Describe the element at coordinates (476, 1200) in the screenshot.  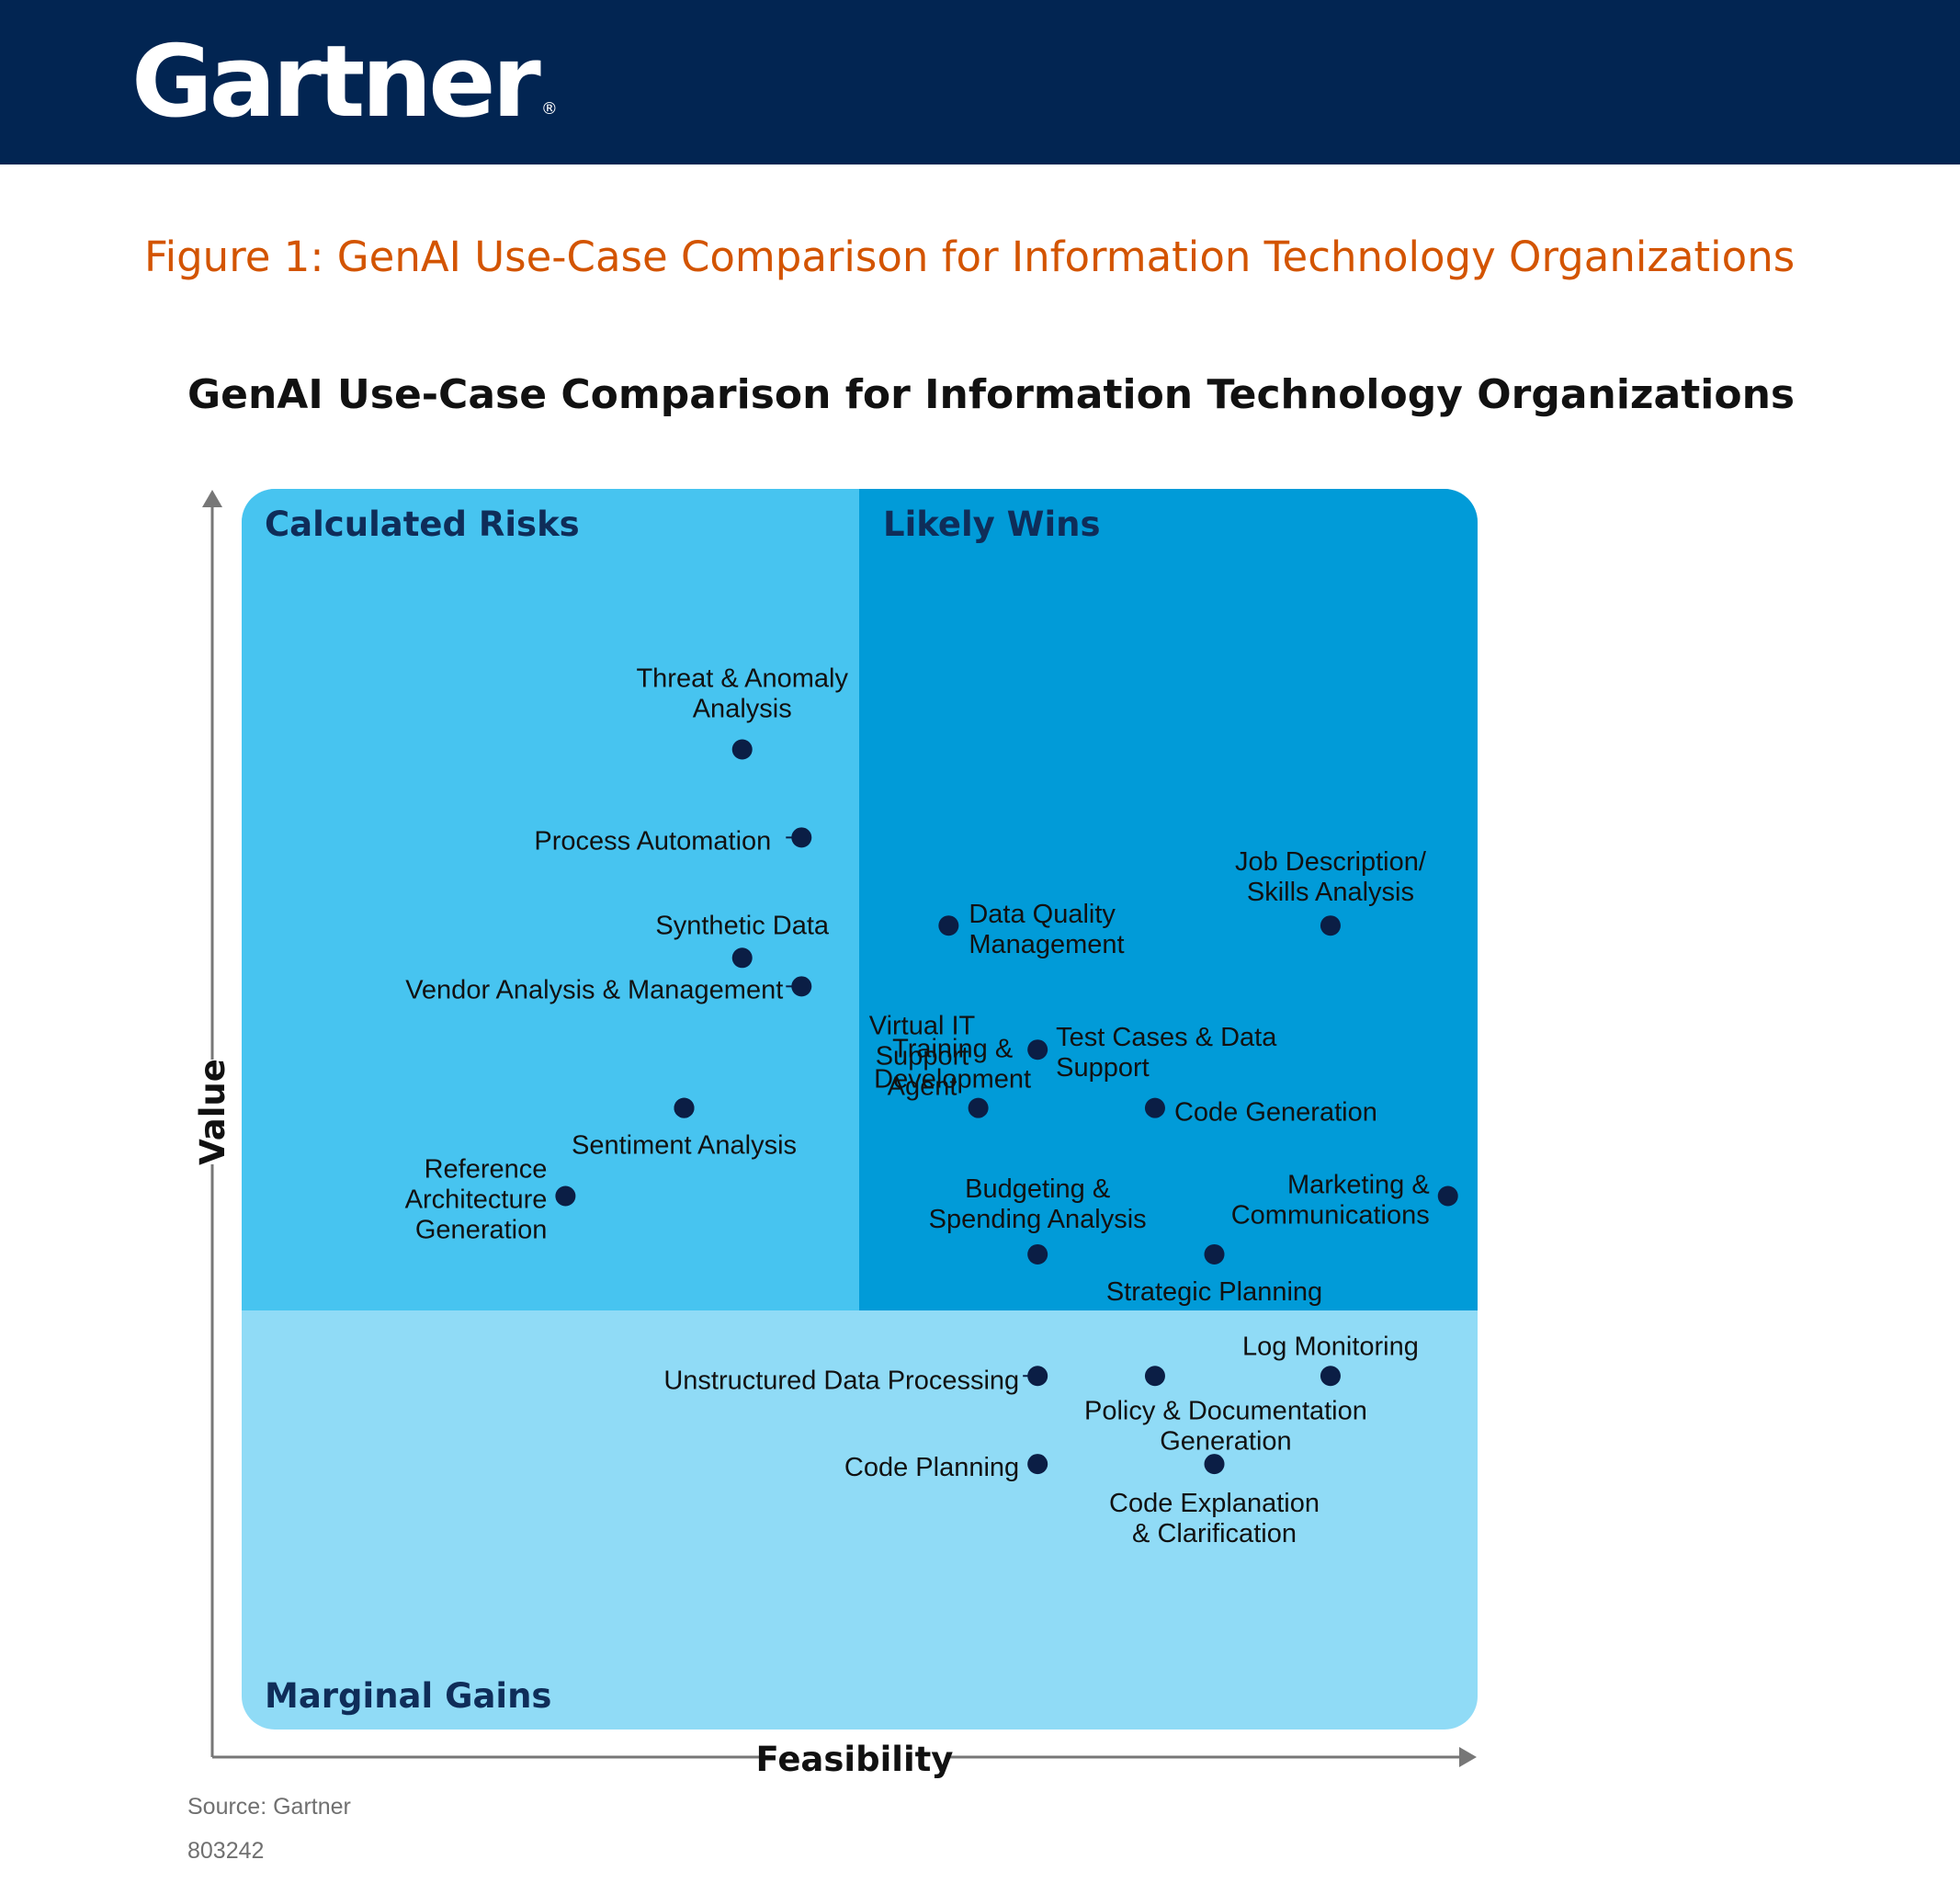
I see `point-label-reference-architecture-generation: Reference Architecture Generation` at that location.